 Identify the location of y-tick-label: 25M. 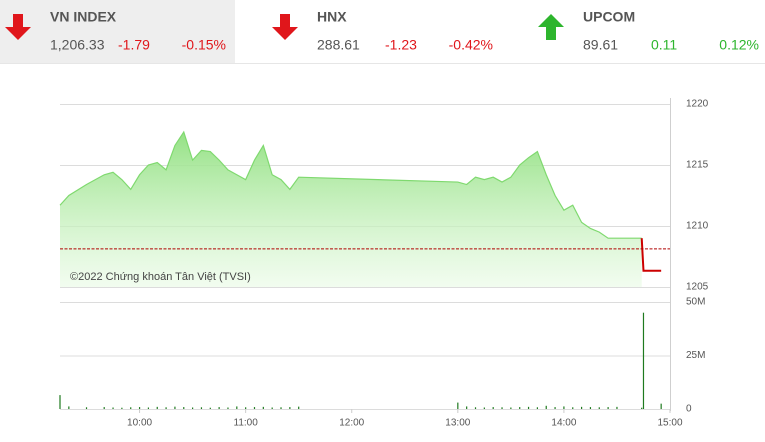
(695, 355).